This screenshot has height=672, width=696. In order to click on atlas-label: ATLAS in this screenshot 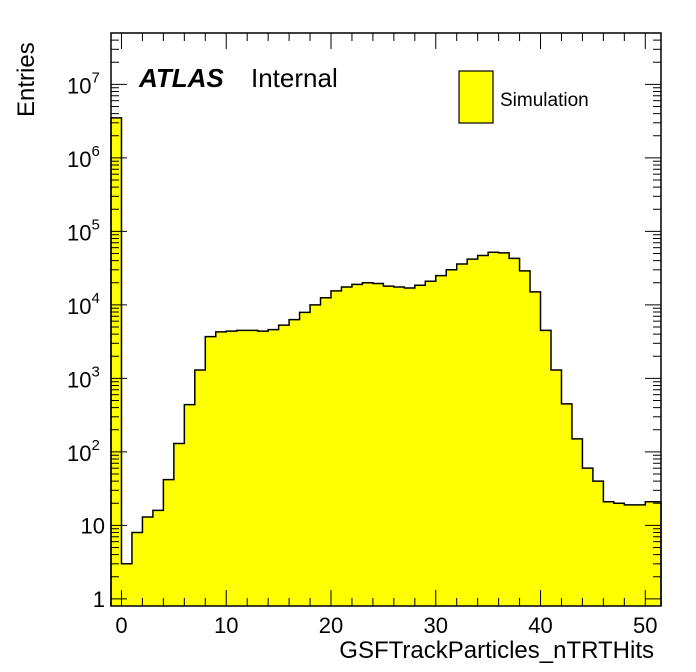, I will do `click(181, 78)`.